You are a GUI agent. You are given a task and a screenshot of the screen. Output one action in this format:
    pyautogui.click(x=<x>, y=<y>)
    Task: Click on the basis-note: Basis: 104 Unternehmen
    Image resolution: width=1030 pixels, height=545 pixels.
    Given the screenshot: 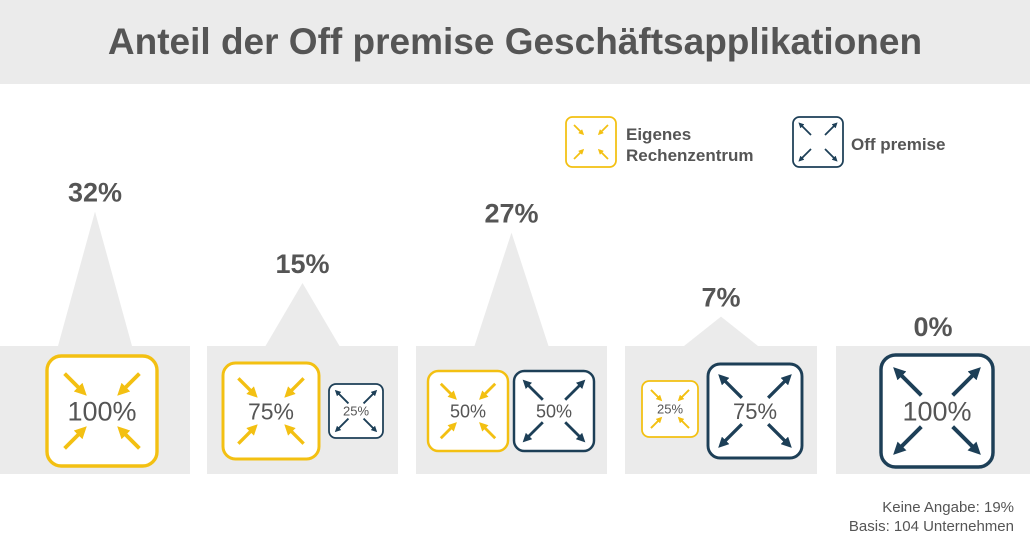 What is the action you would take?
    pyautogui.click(x=931, y=526)
    